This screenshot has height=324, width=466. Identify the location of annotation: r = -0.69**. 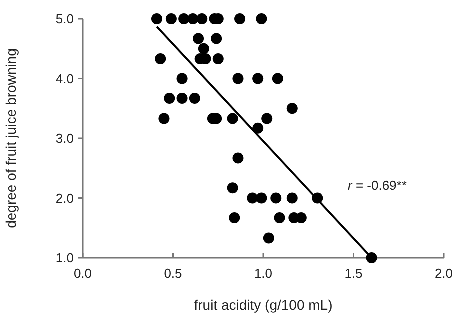
(377, 185).